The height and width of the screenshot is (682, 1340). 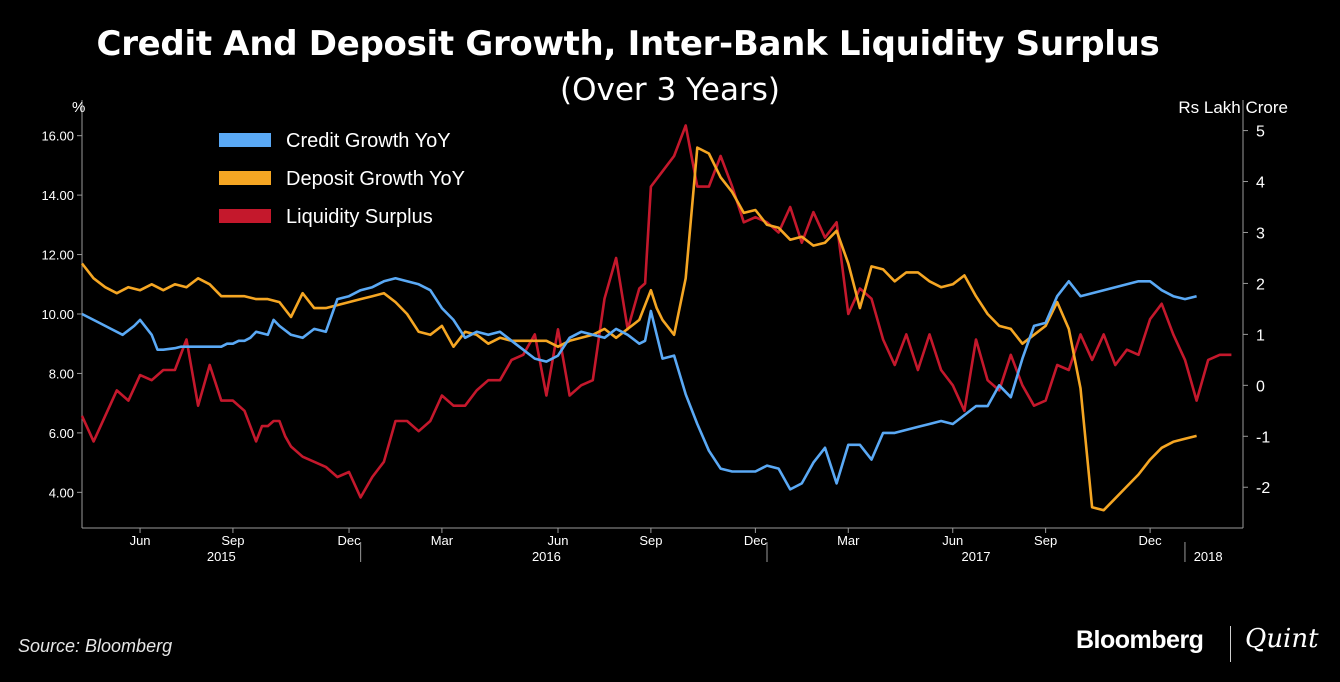 What do you see at coordinates (57, 136) in the screenshot?
I see `left-axis-tick-label: 16.00` at bounding box center [57, 136].